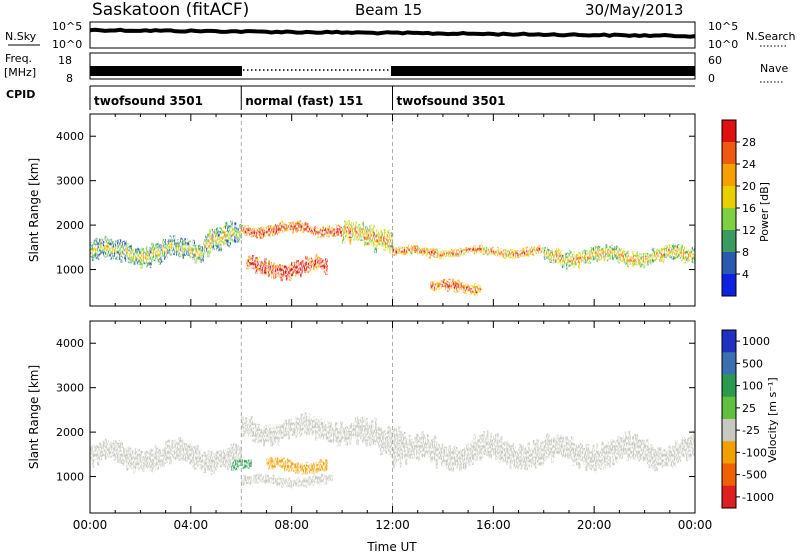  What do you see at coordinates (34, 210) in the screenshot?
I see `power-ylabel: Slant Range [km]` at bounding box center [34, 210].